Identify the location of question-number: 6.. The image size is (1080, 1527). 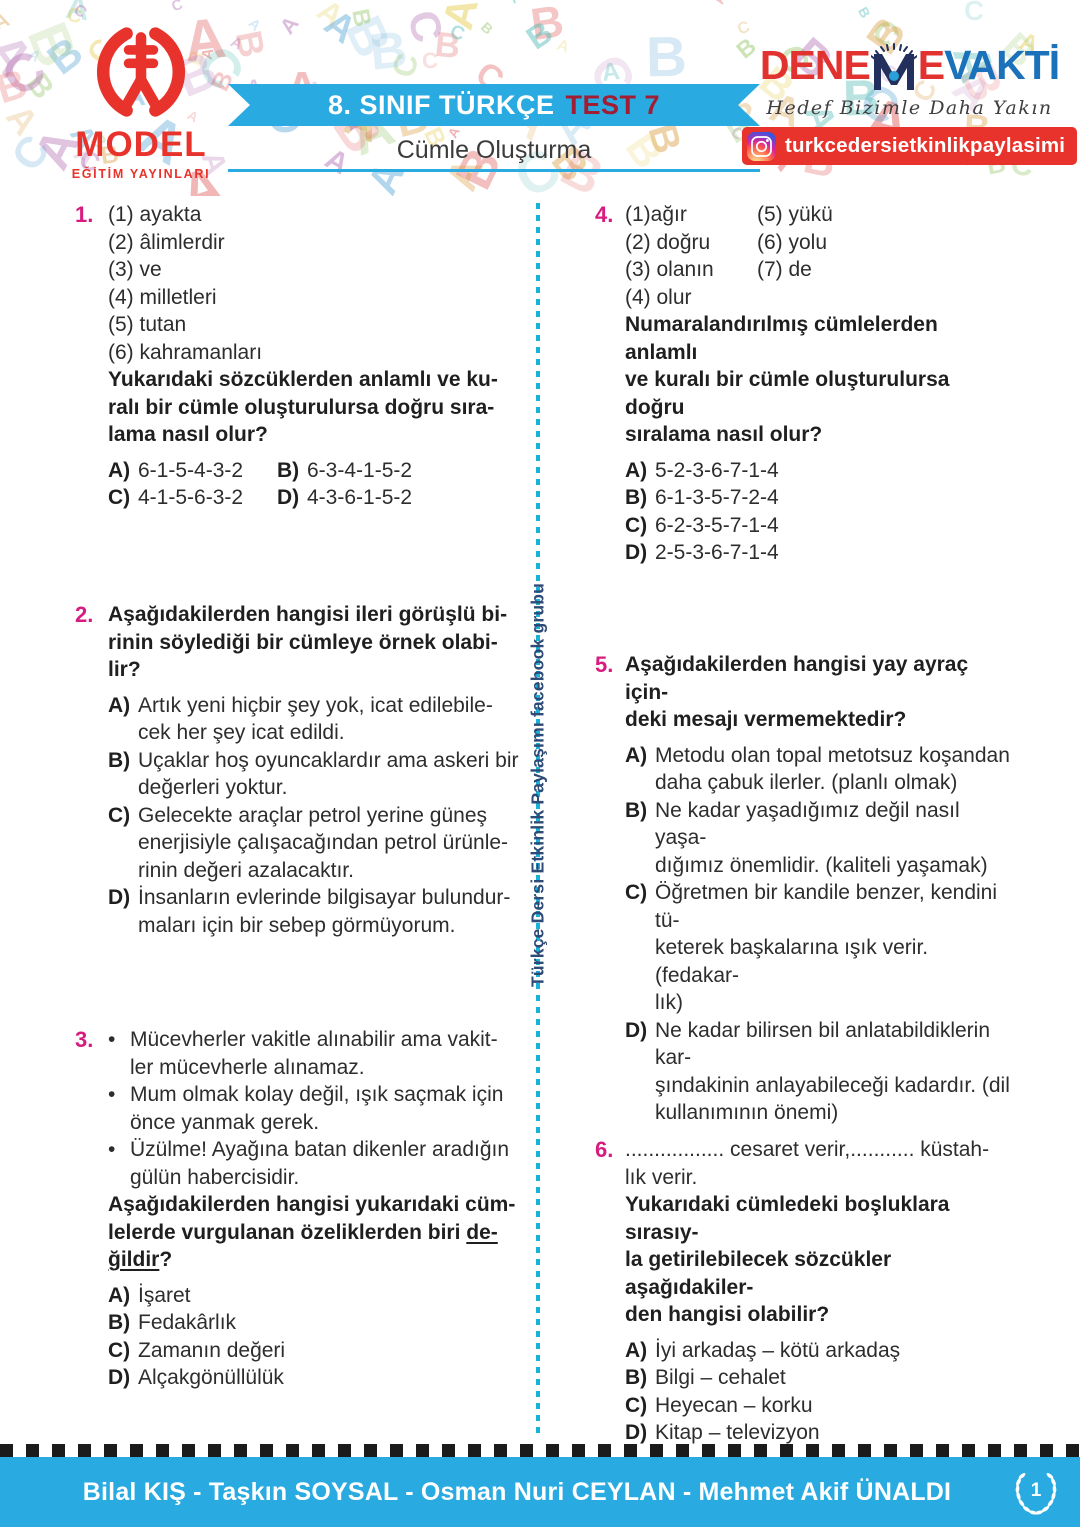
(604, 1149).